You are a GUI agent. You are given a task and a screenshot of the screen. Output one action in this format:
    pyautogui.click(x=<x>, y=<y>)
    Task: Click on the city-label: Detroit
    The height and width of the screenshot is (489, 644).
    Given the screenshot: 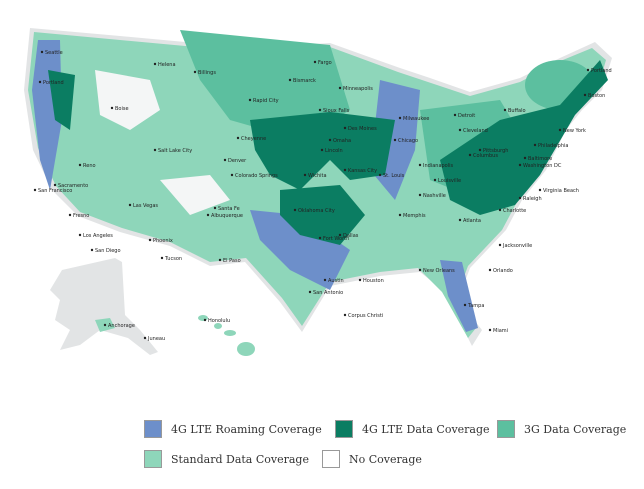 What is the action you would take?
    pyautogui.click(x=466, y=116)
    